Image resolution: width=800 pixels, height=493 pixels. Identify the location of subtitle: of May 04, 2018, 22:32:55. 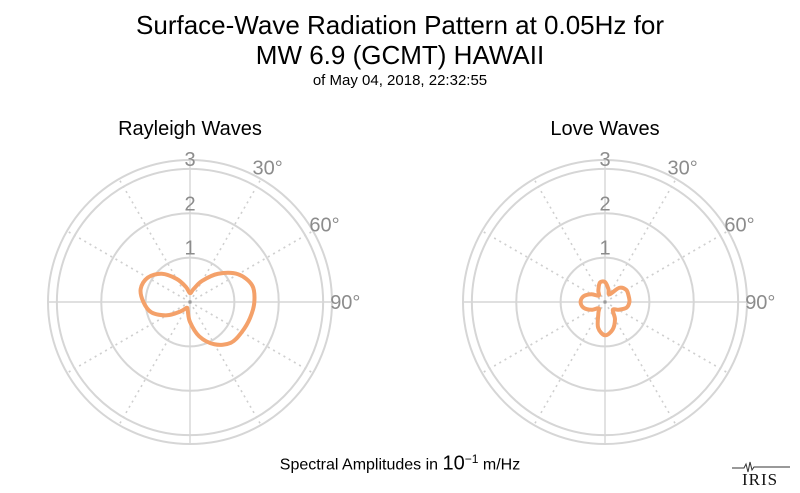
(400, 80).